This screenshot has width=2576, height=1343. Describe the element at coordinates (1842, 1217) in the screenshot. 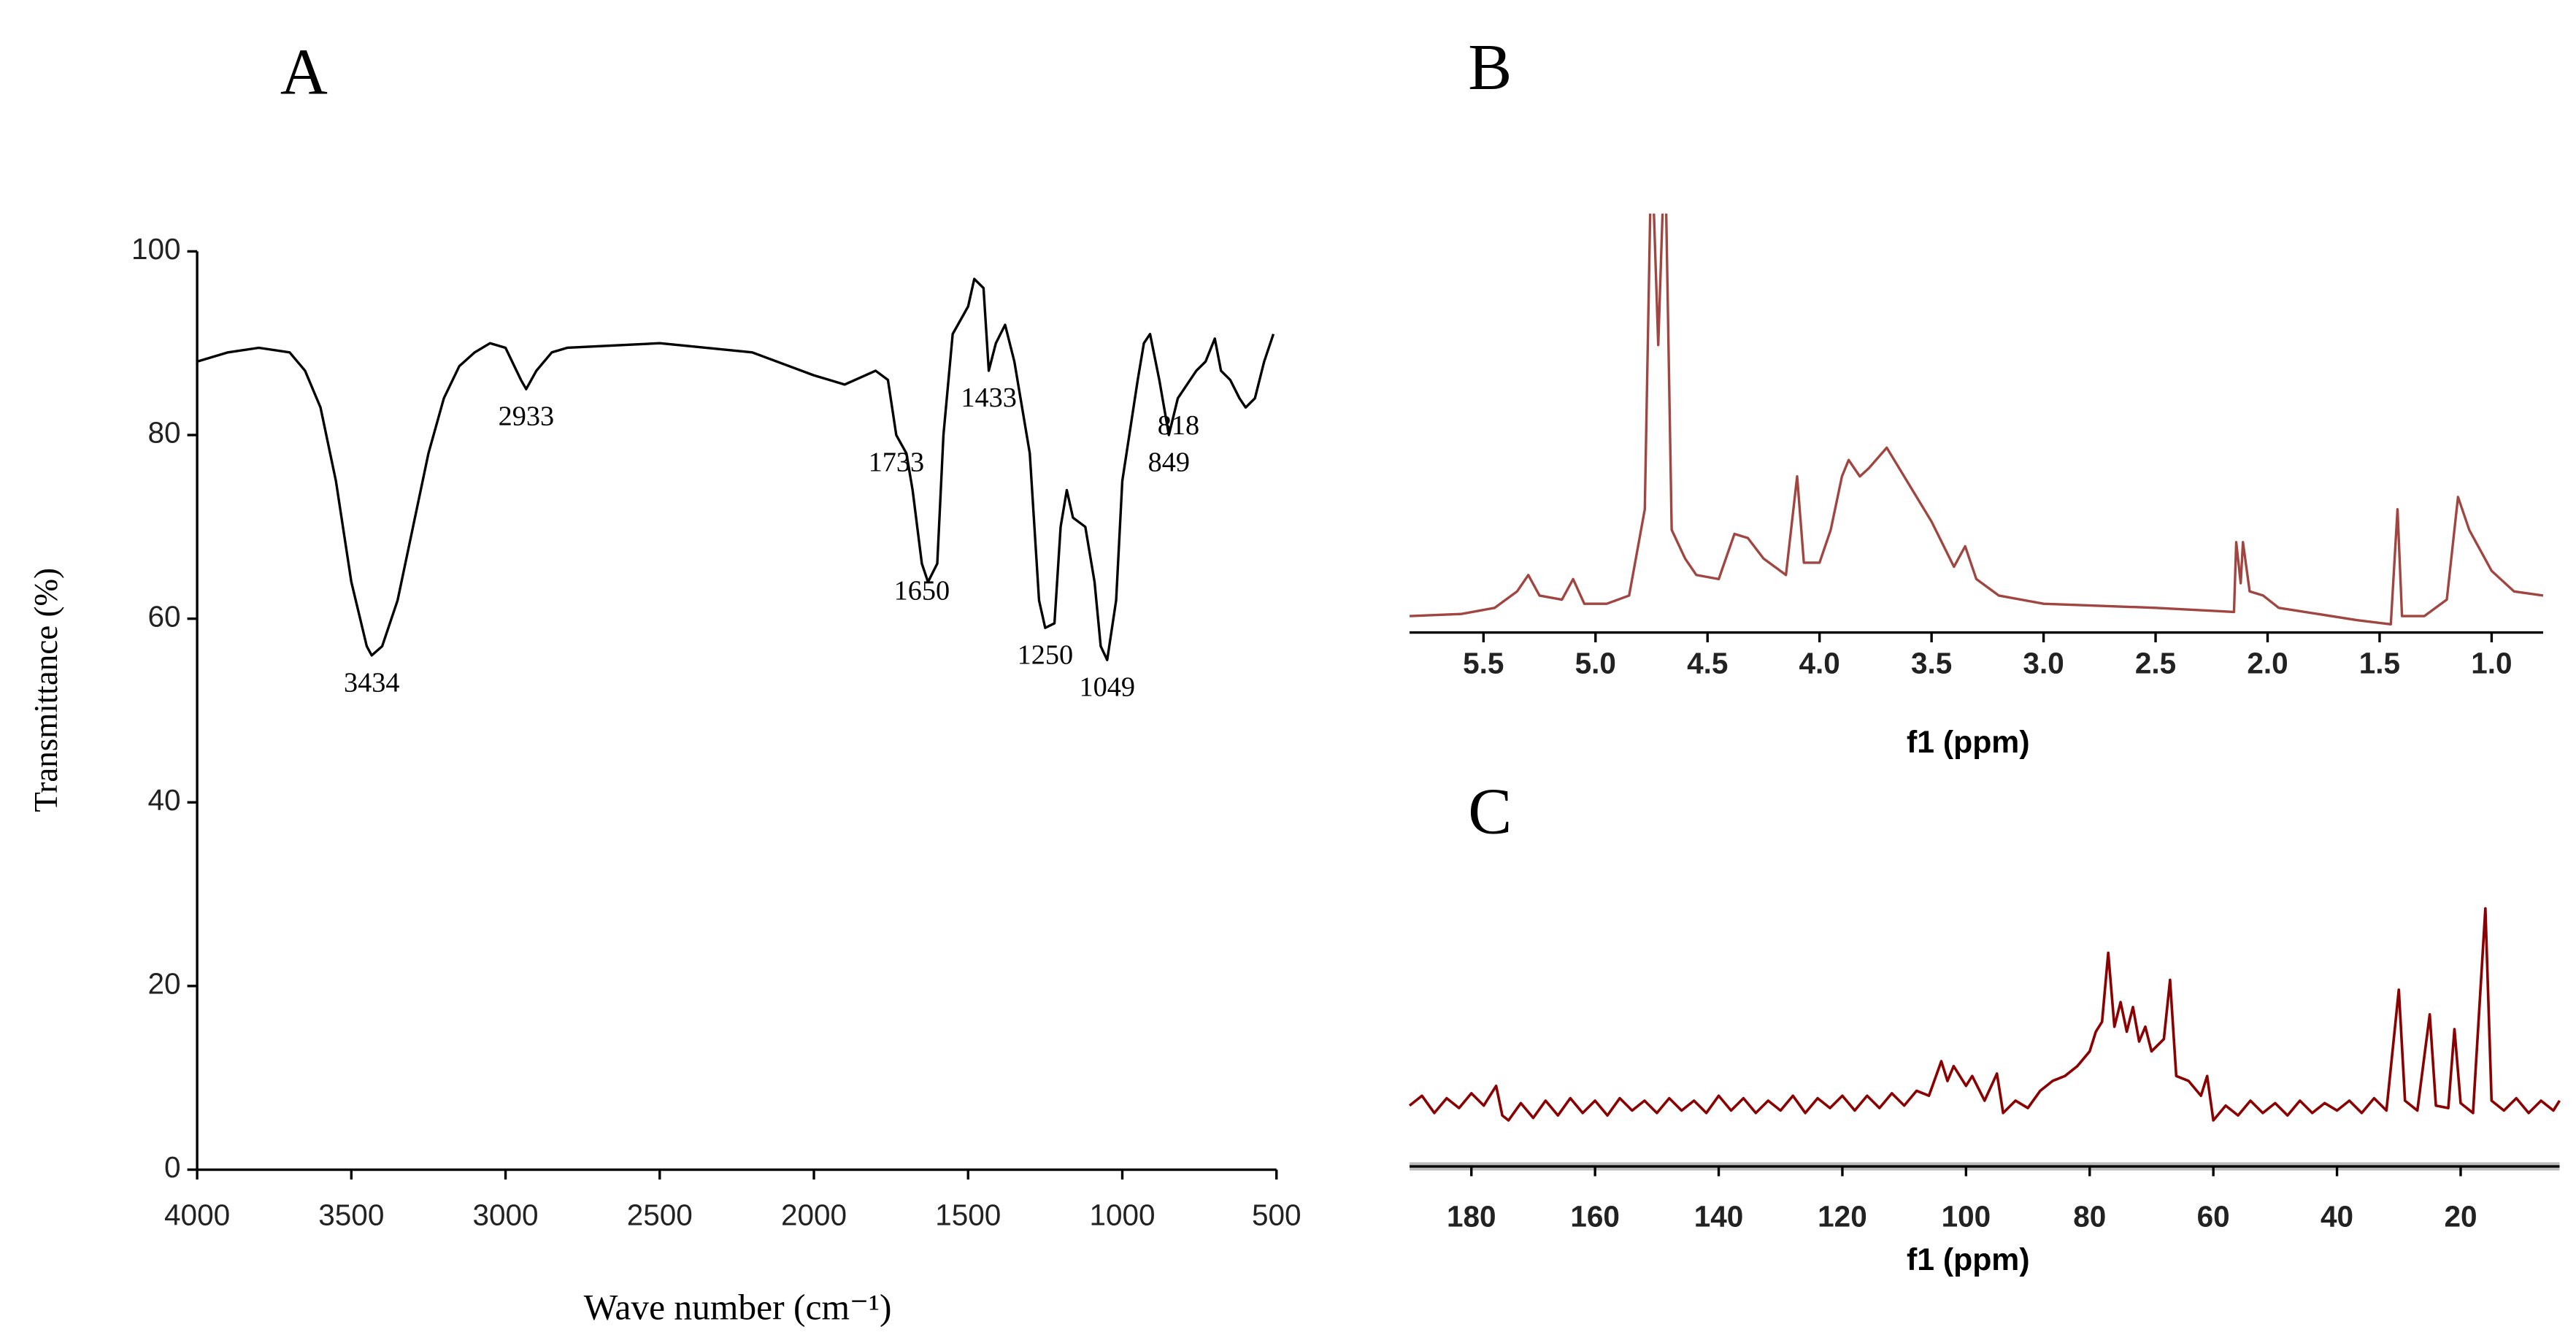

I see `x-tick-label: 120` at that location.